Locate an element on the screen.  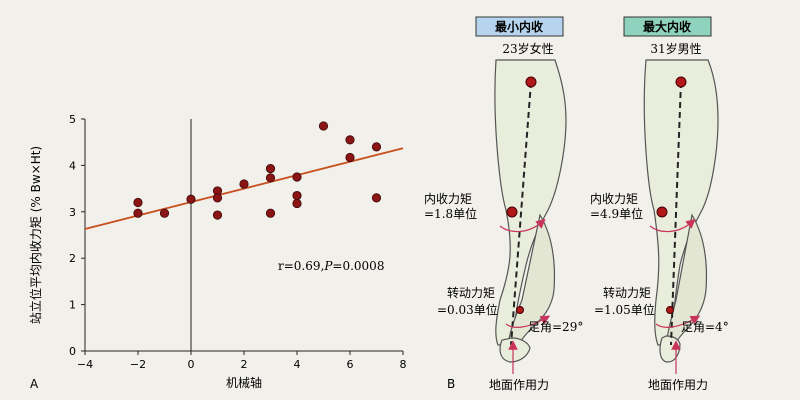
panel-label-a: A is located at coordinates (34, 384).